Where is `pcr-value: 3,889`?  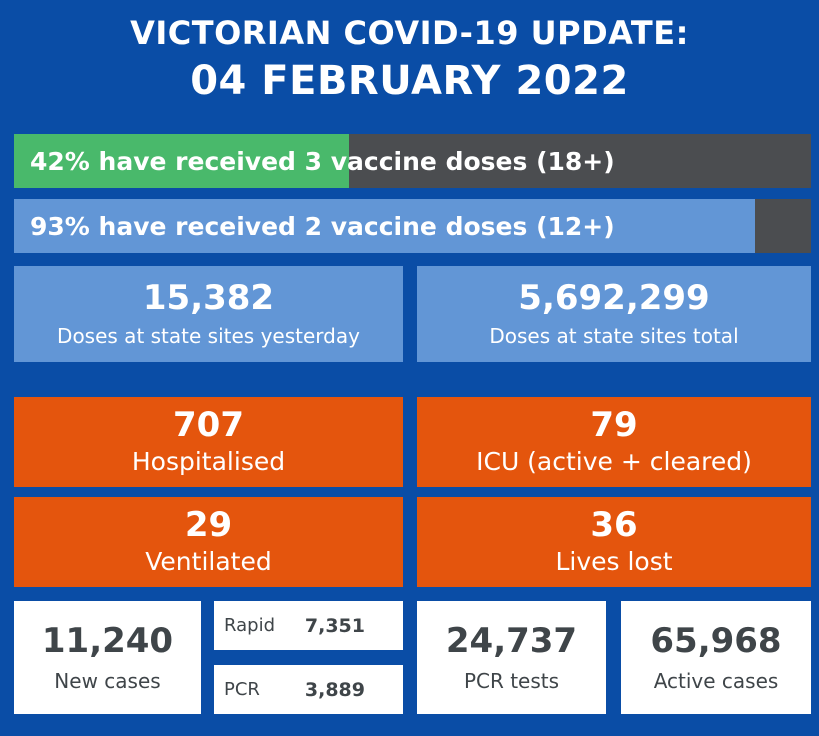
pcr-value: 3,889 is located at coordinates (334, 689).